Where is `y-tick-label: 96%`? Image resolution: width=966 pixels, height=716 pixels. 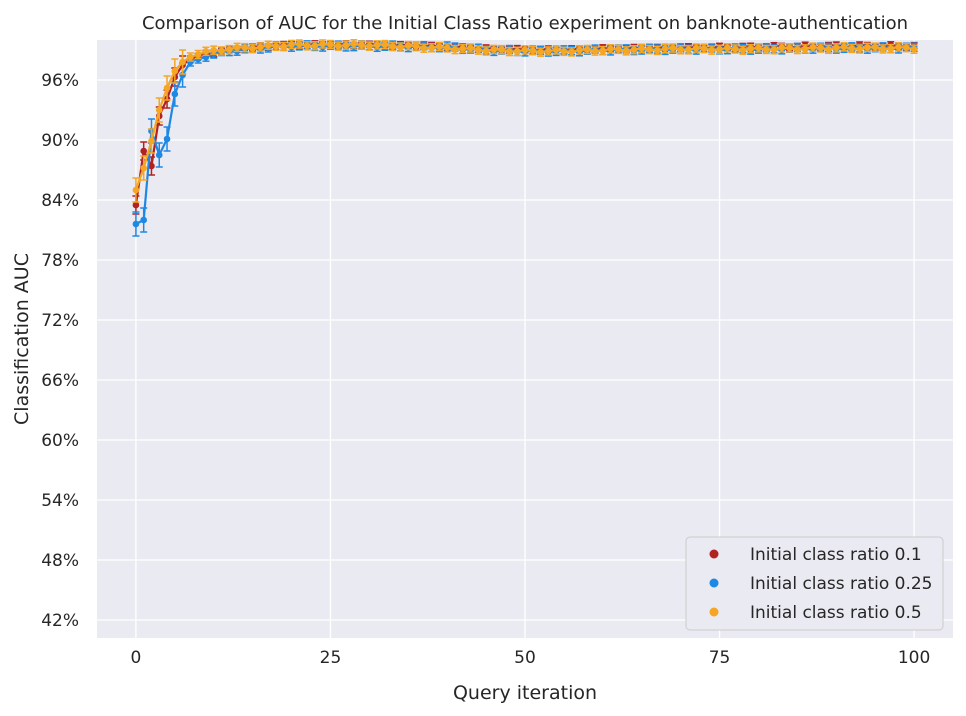
y-tick-label: 96% is located at coordinates (60, 81).